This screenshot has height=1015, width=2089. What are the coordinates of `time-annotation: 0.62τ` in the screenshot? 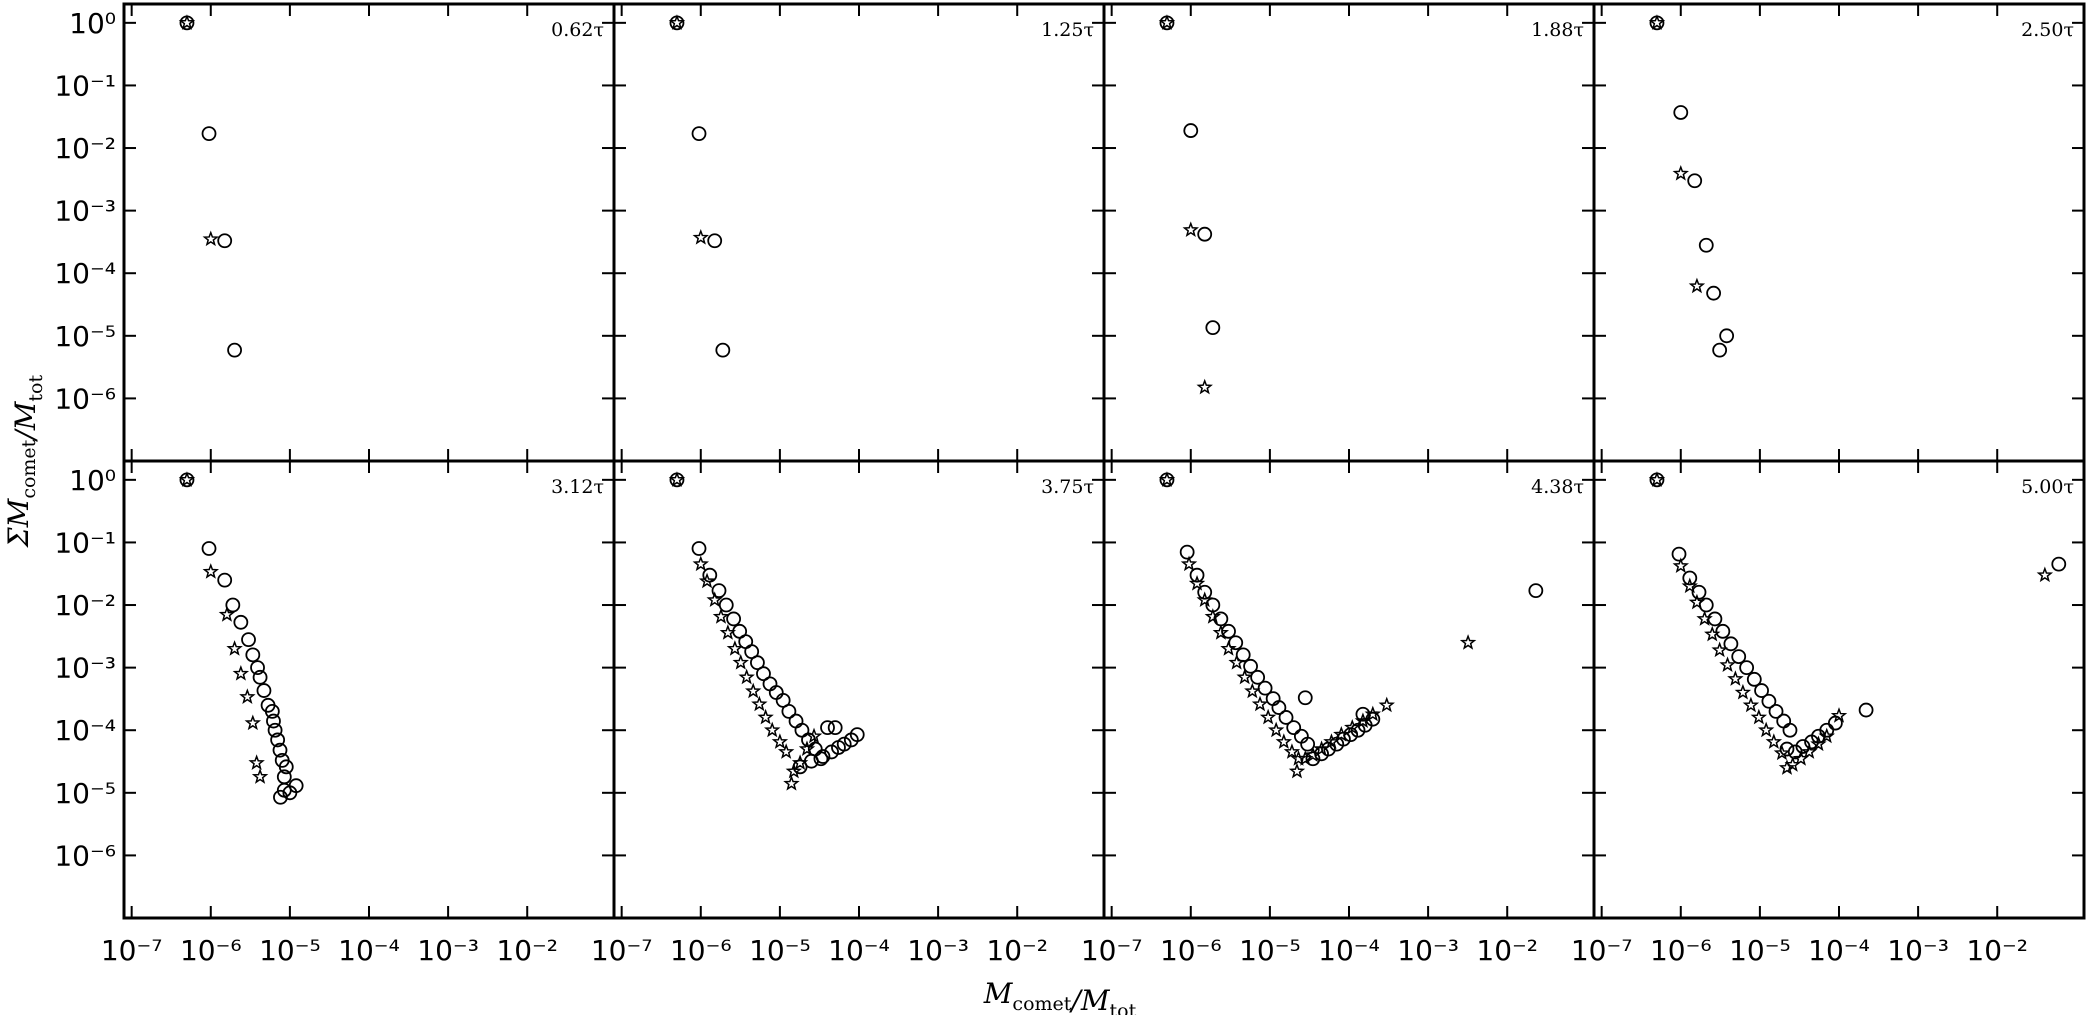 It's located at (577, 30).